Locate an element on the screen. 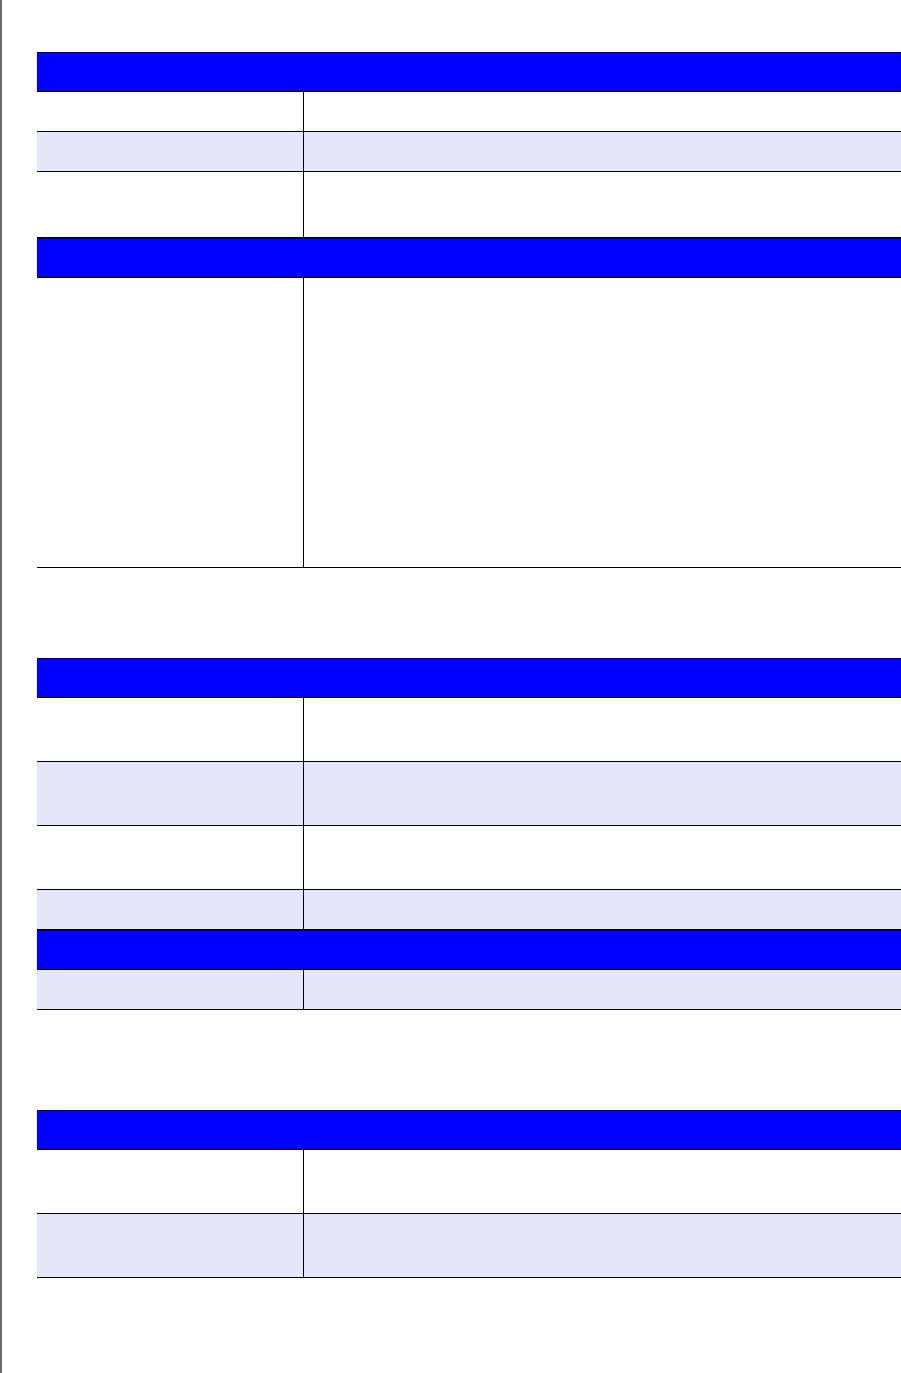 The height and width of the screenshot is (1373, 901). page-left-border is located at coordinates (1, 686).